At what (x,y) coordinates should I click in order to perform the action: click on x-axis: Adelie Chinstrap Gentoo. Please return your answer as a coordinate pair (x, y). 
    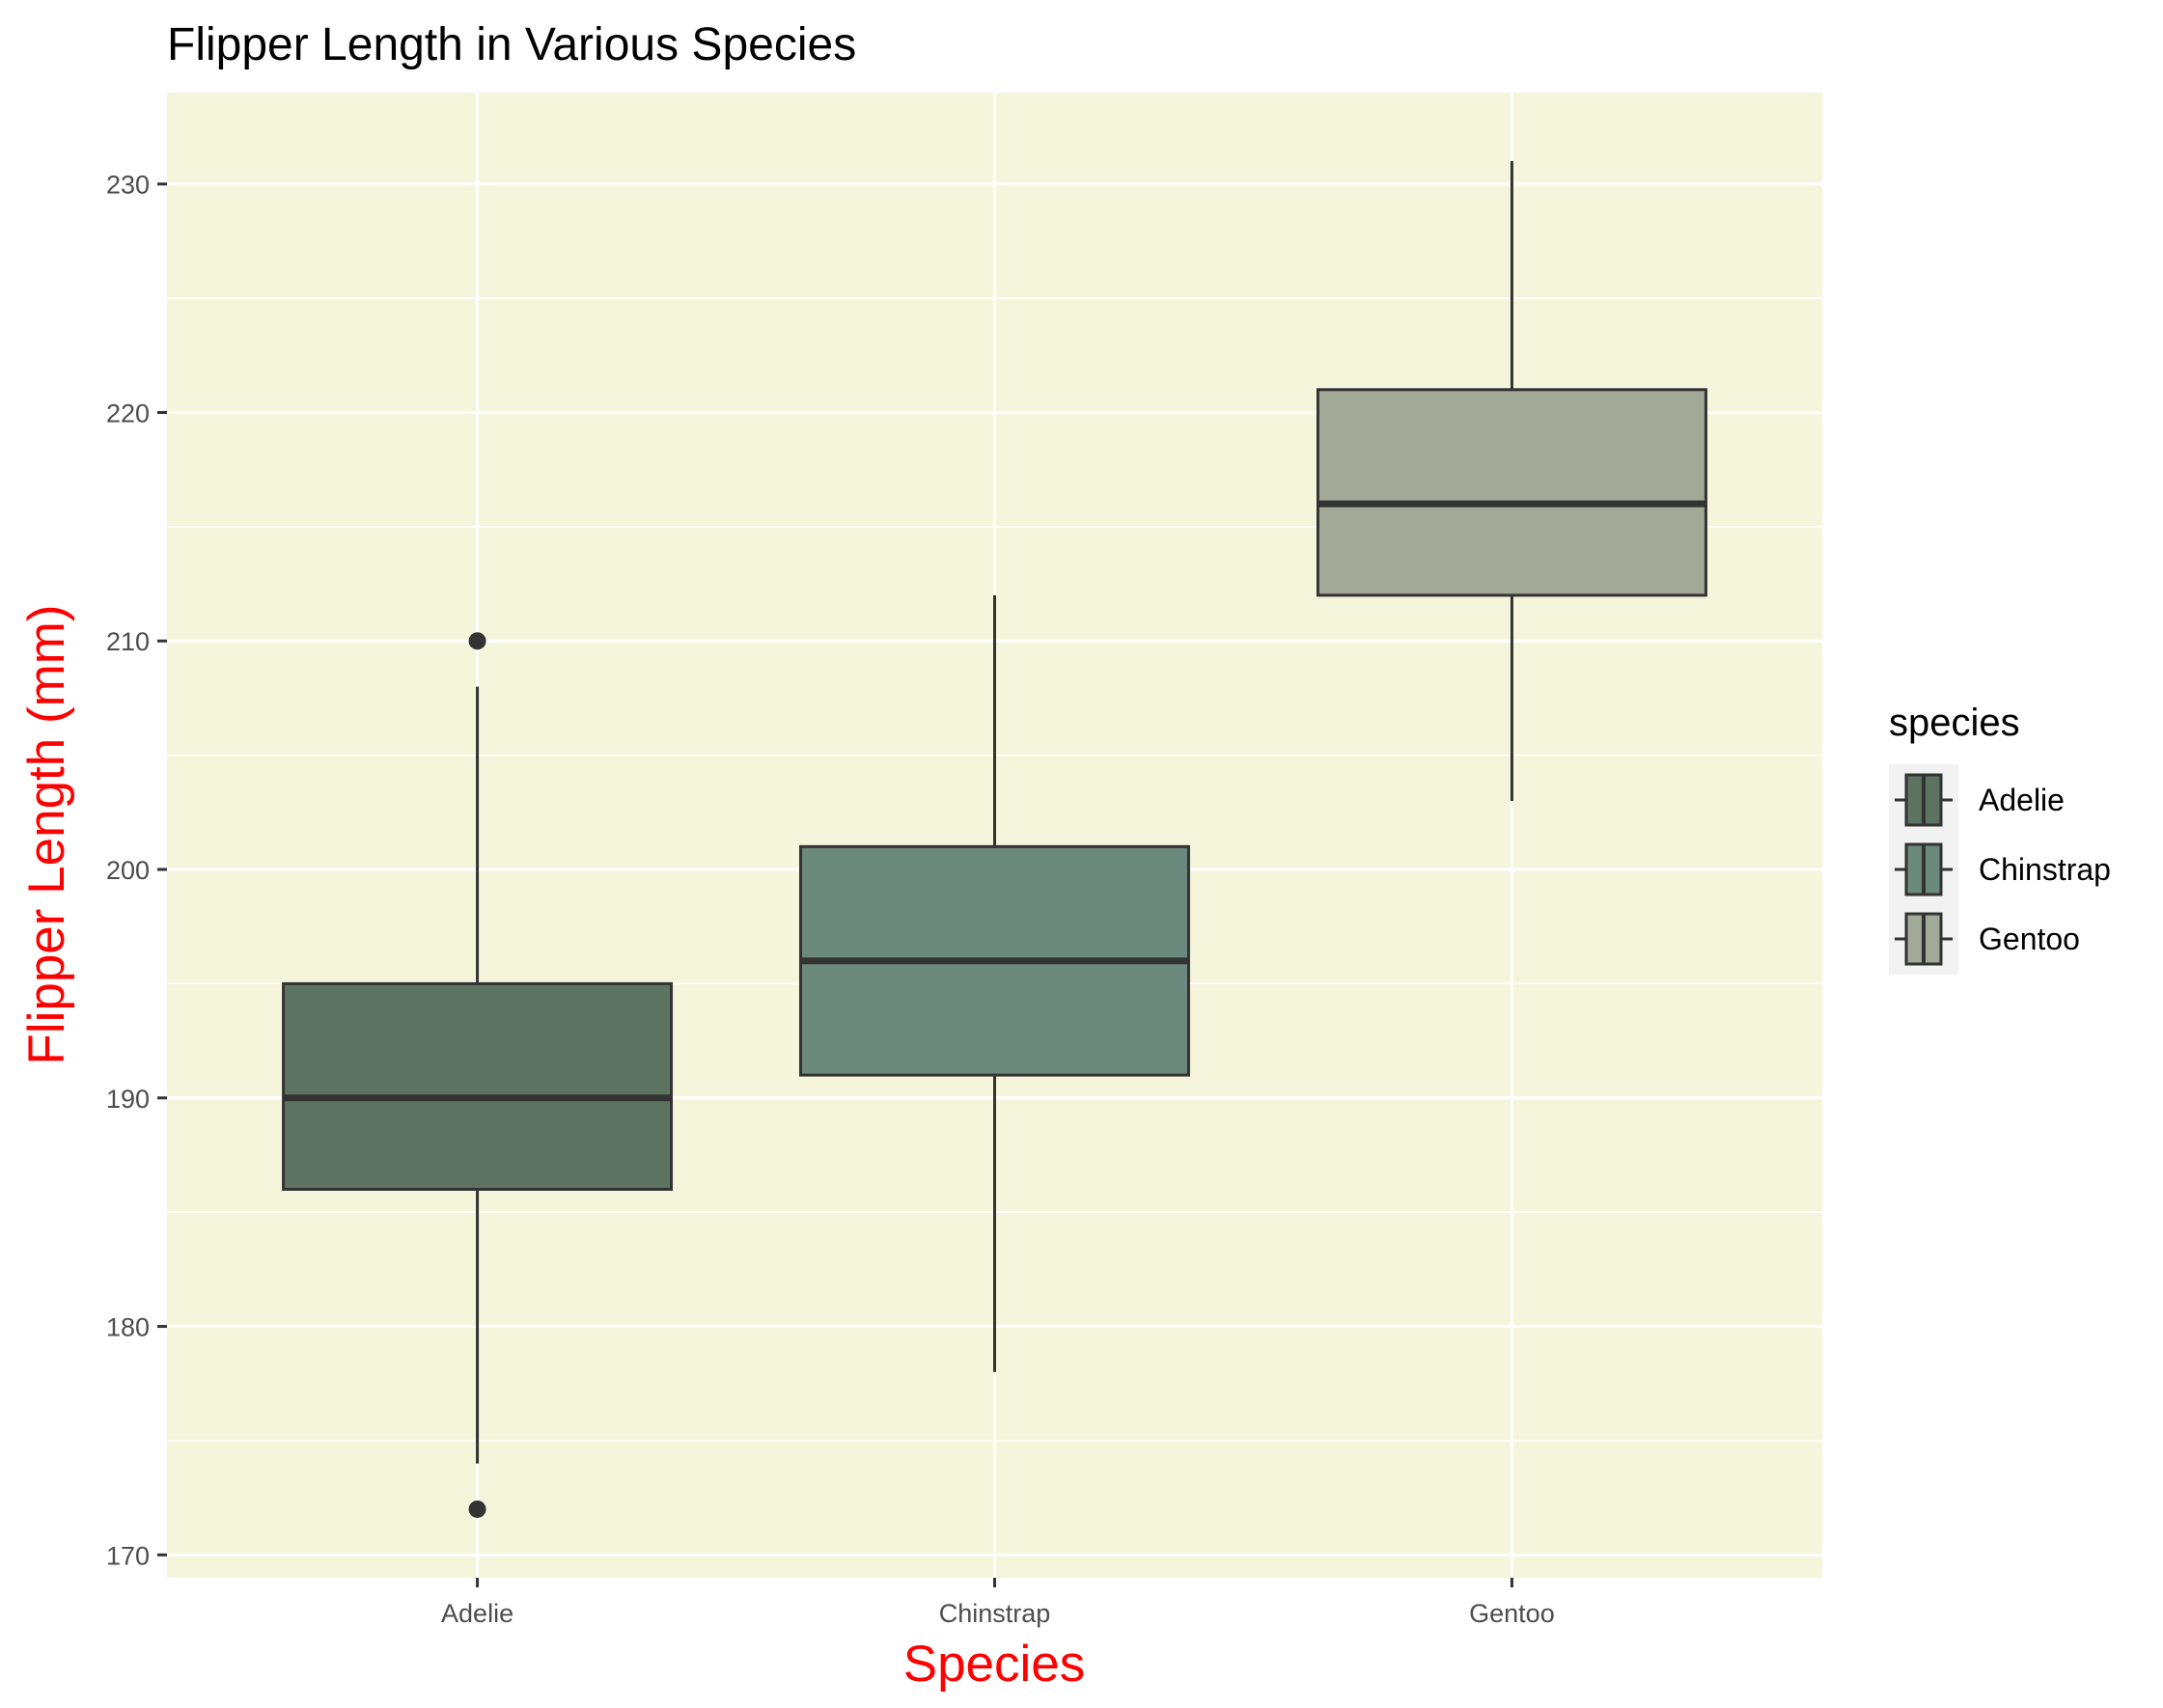
    Looking at the image, I should click on (998, 1603).